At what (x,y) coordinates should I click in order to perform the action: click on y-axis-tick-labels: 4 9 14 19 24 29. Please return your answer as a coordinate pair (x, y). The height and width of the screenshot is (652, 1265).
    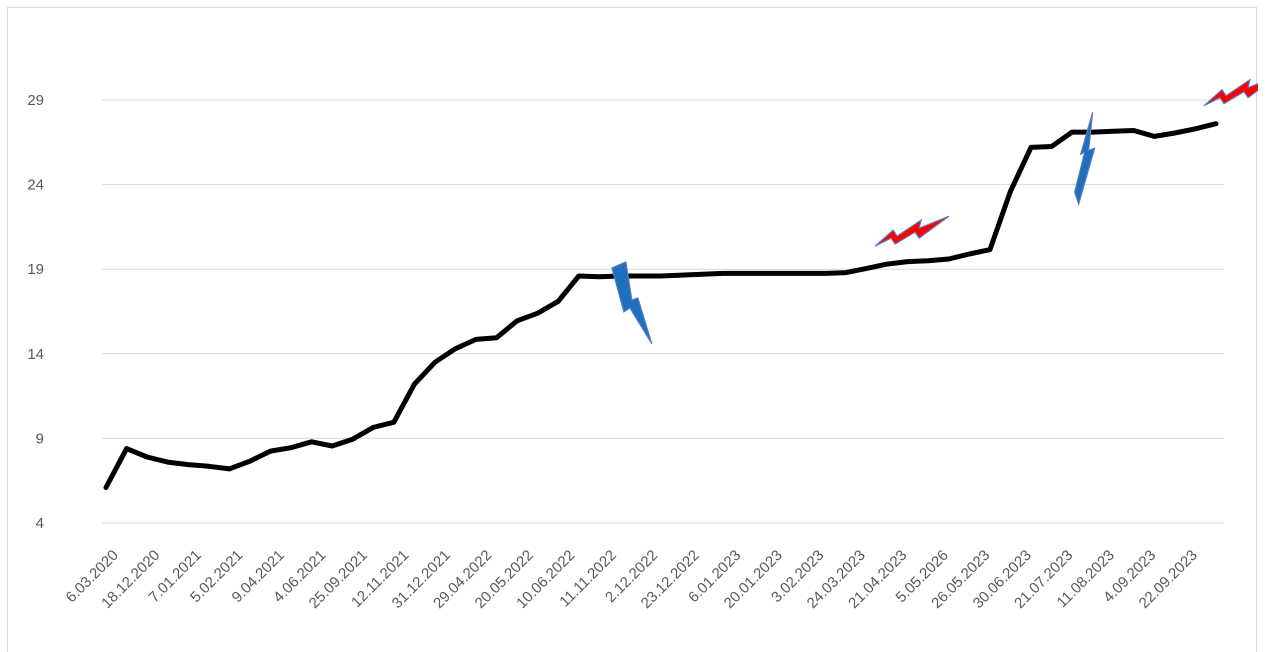
    Looking at the image, I should click on (35, 312).